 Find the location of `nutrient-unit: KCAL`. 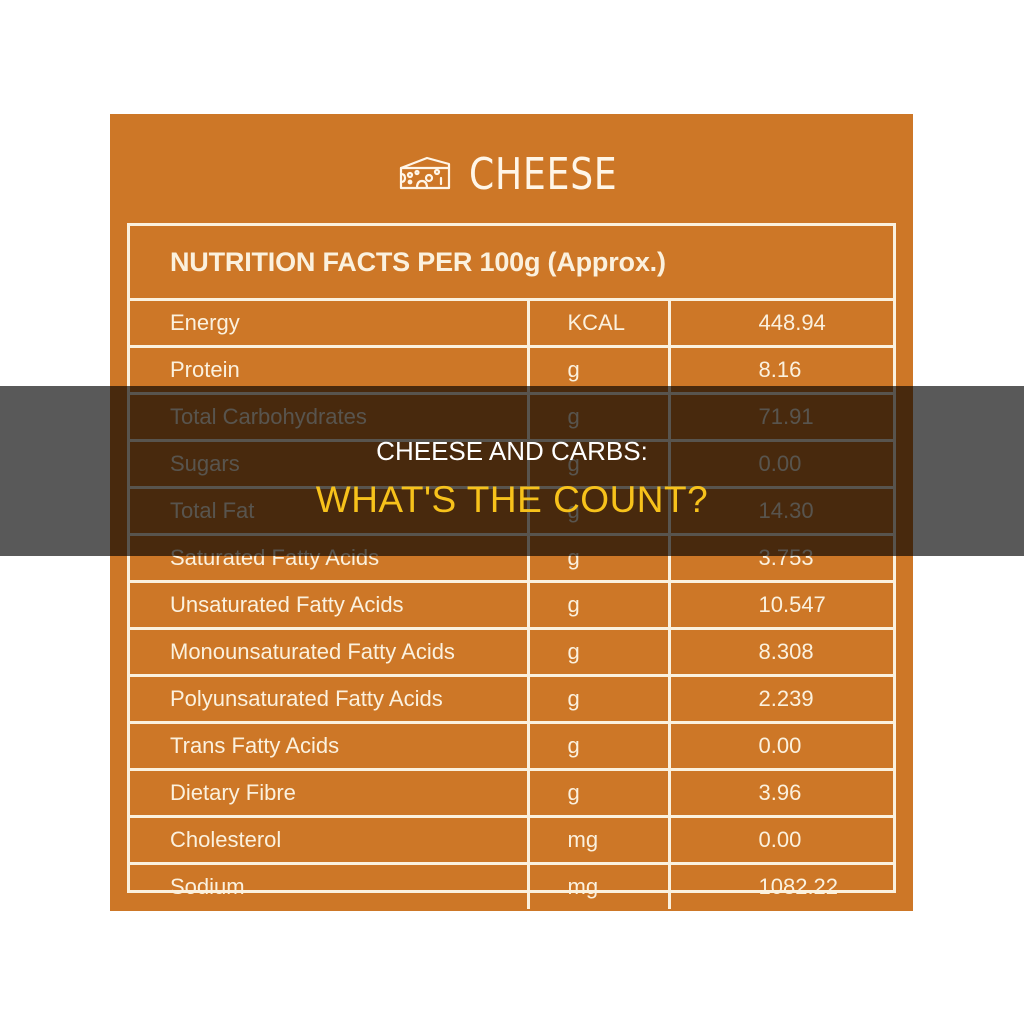

nutrient-unit: KCAL is located at coordinates (597, 323).